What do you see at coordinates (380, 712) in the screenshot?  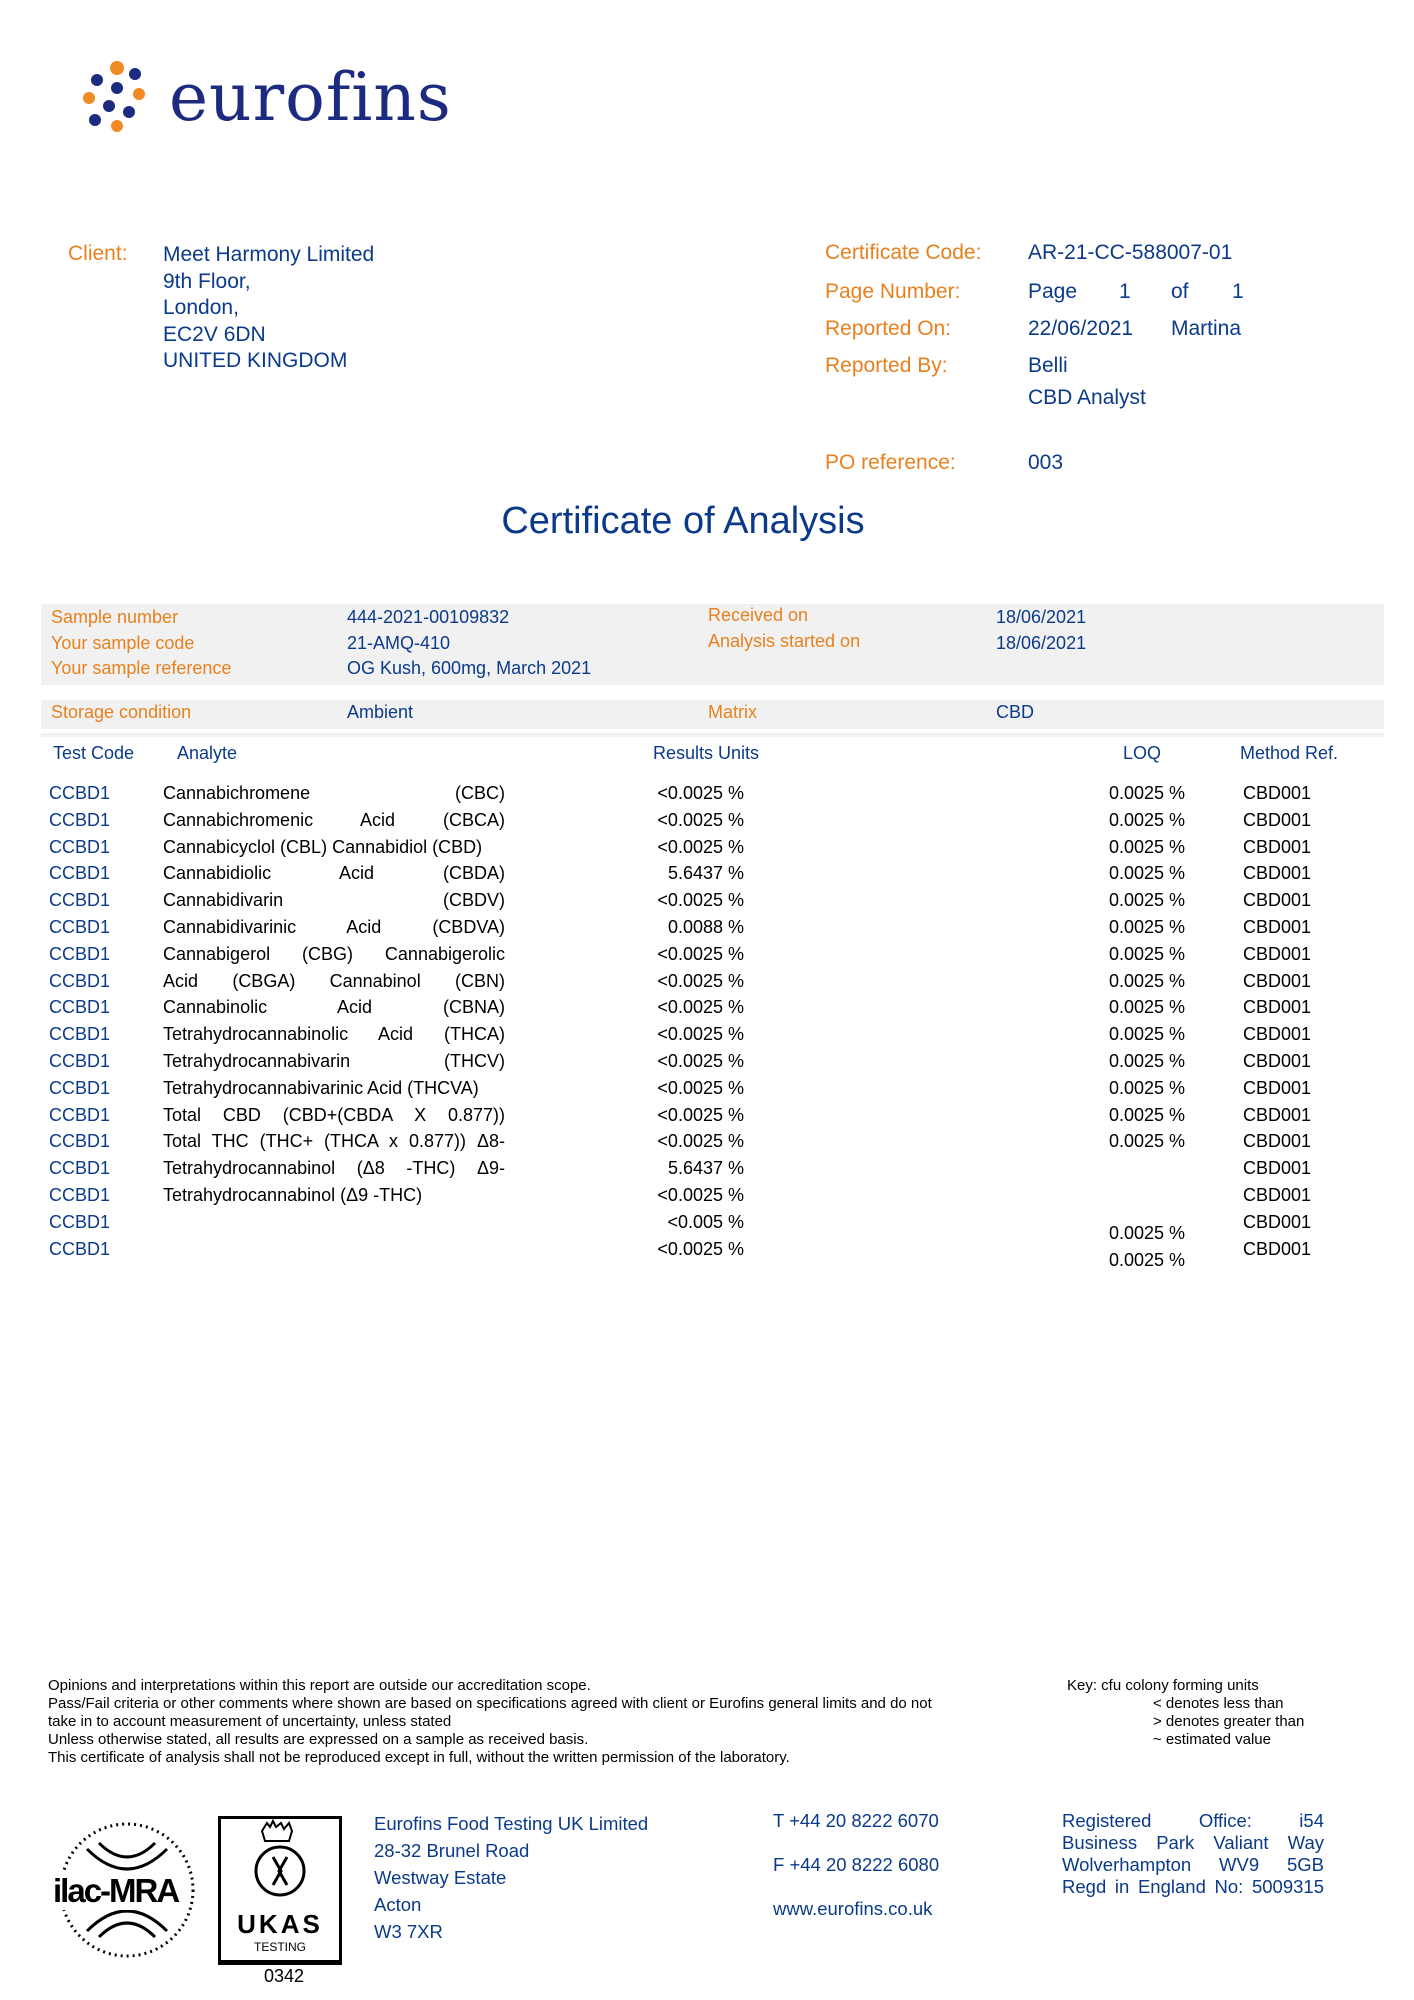 I see `storage-value: Ambient` at bounding box center [380, 712].